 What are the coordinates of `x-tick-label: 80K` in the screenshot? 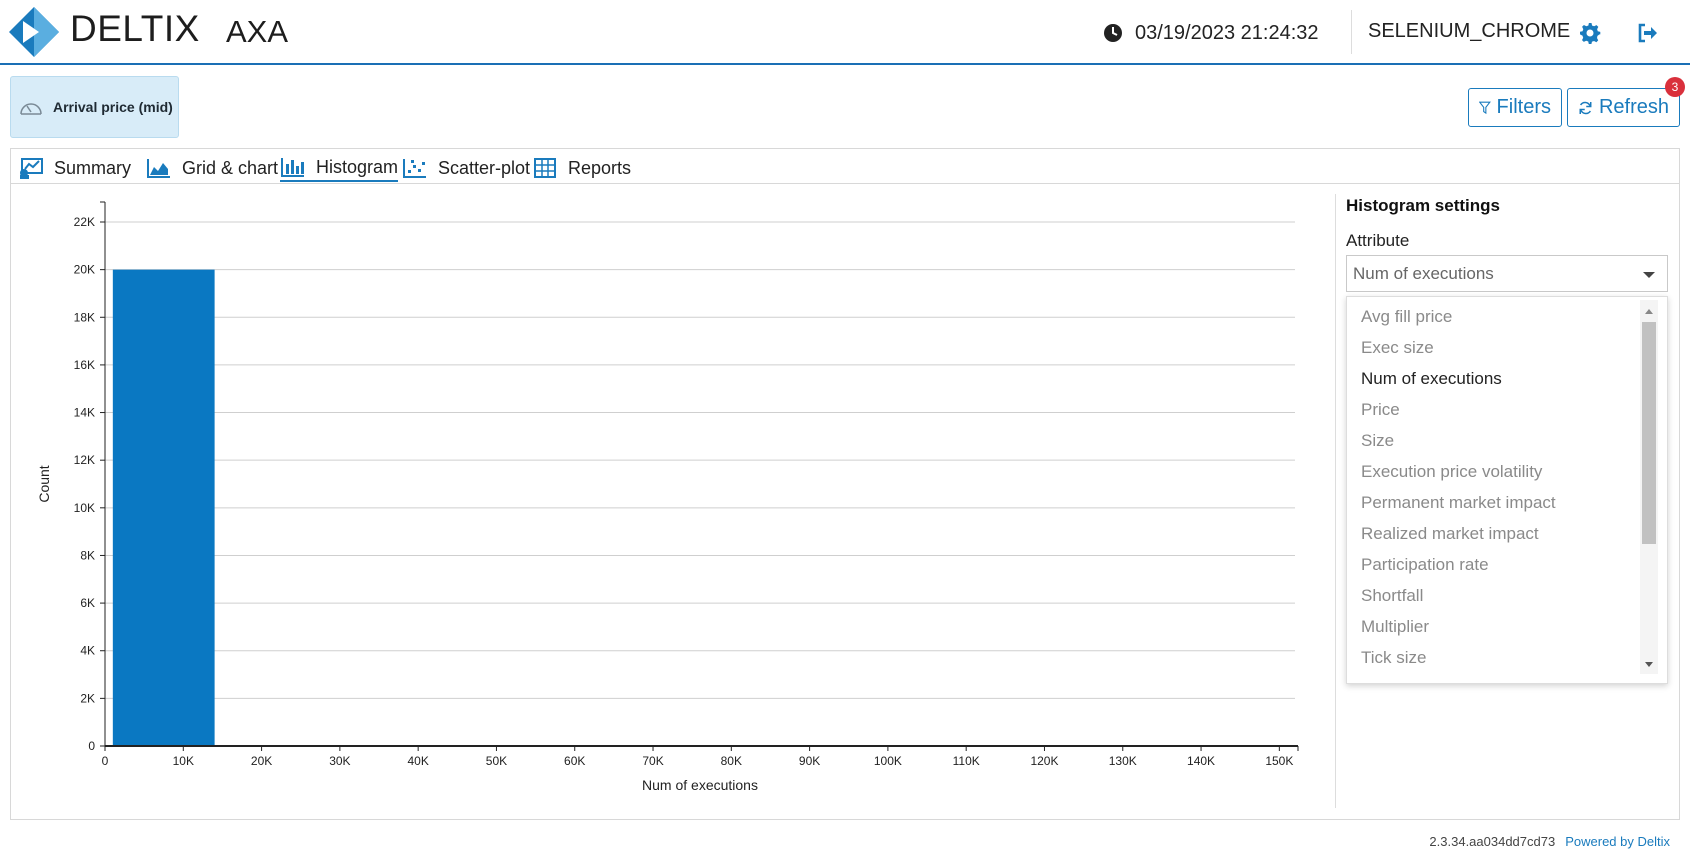 It's located at (731, 761).